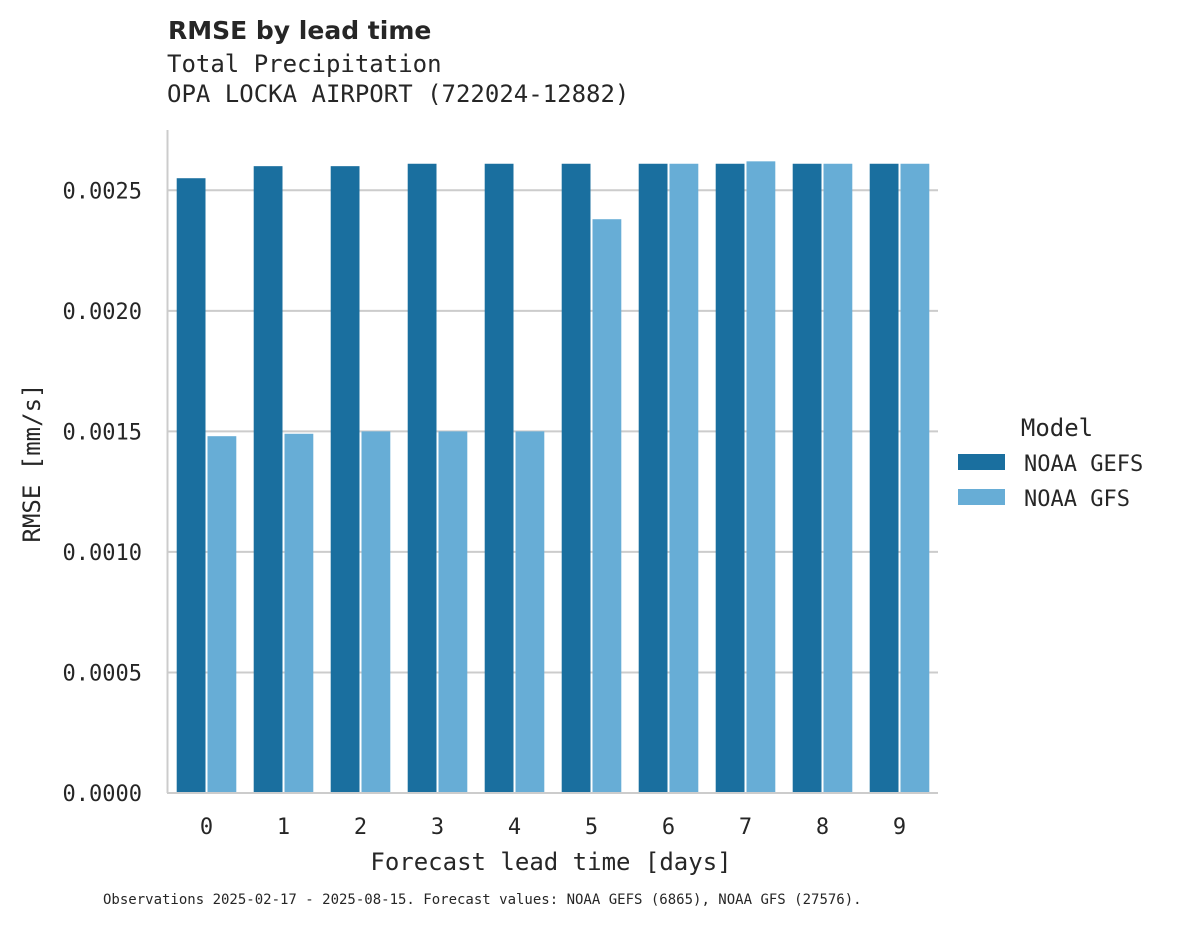 Image resolution: width=1178 pixels, height=928 pixels. What do you see at coordinates (1057, 428) in the screenshot?
I see `legend-title: Model` at bounding box center [1057, 428].